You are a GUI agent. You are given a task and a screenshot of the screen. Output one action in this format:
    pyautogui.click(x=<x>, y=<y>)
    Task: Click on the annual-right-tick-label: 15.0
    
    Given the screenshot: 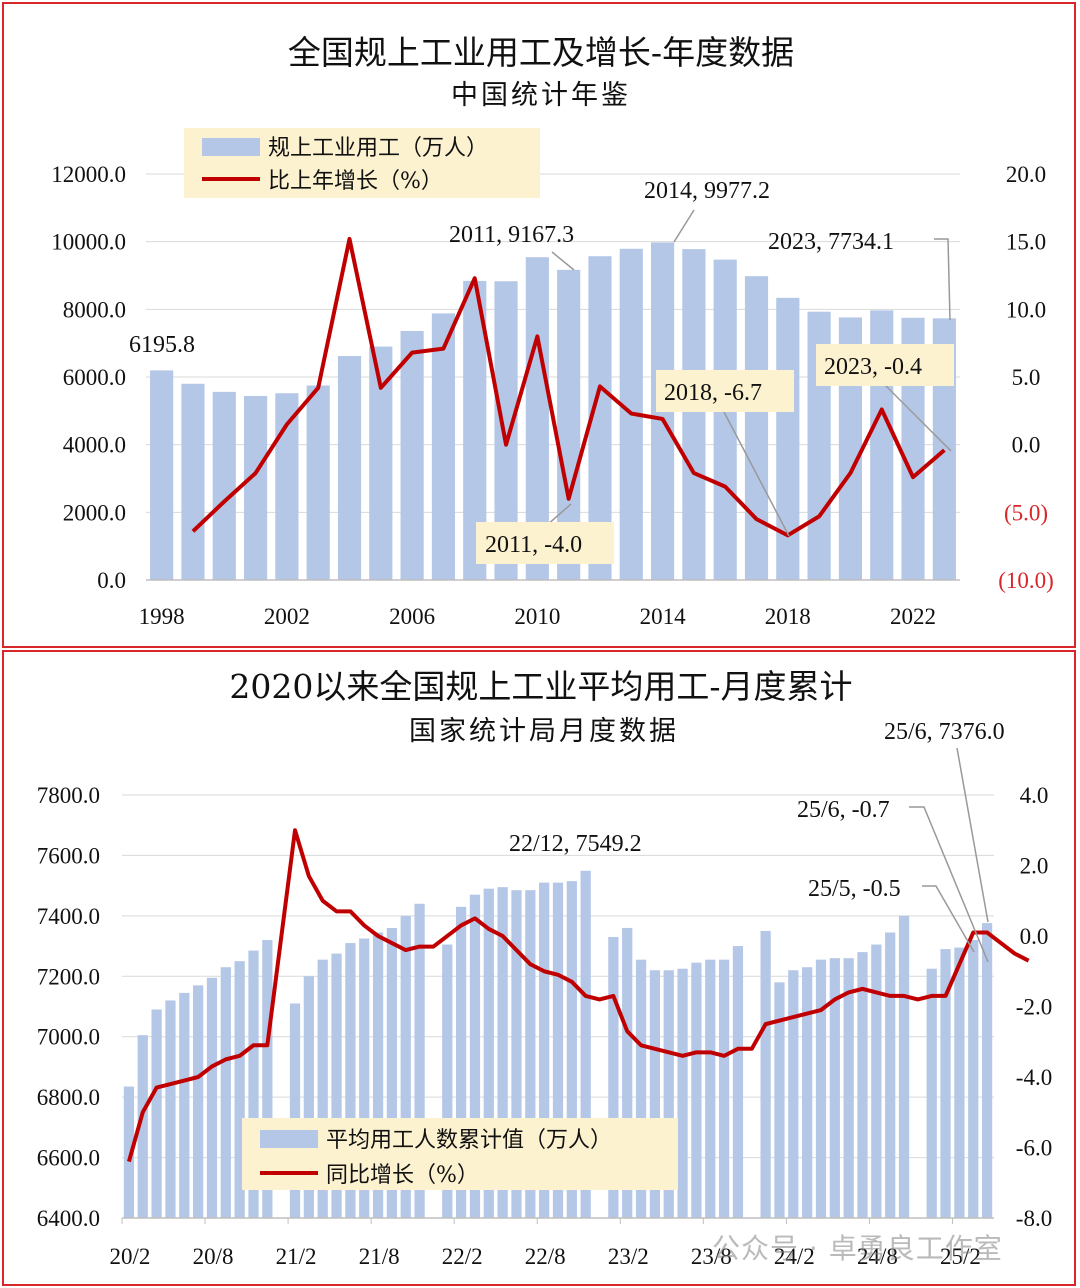 What is the action you would take?
    pyautogui.click(x=1026, y=242)
    